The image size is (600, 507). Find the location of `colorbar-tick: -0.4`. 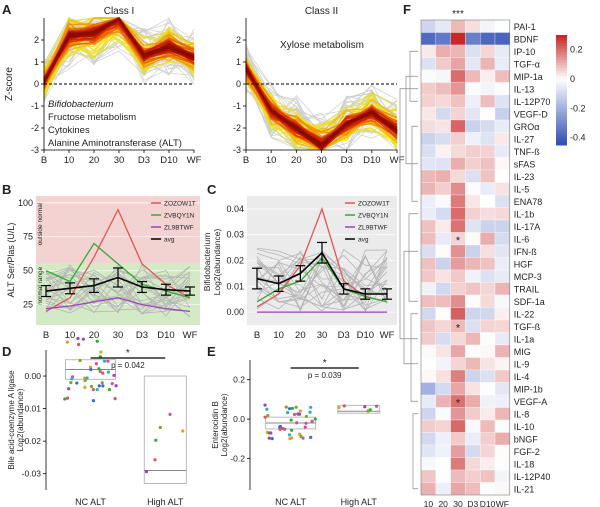

colorbar-tick: -0.4 is located at coordinates (578, 138).